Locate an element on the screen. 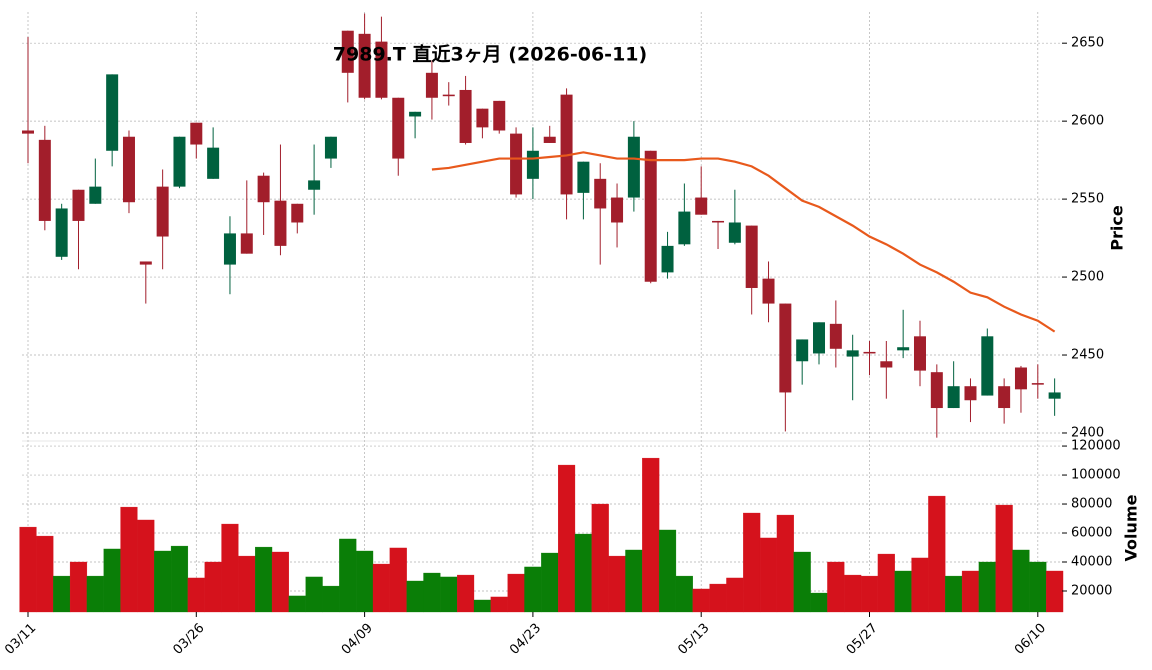 Image resolution: width=1152 pixels, height=670 pixels. volume-tick-label: 100000 is located at coordinates (1096, 475).